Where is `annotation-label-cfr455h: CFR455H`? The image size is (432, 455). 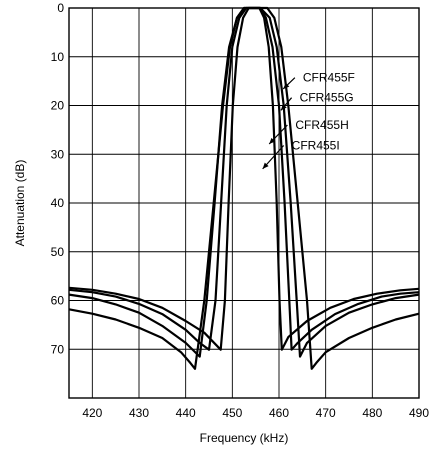 annotation-label-cfr455h: CFR455H is located at coordinates (321, 125).